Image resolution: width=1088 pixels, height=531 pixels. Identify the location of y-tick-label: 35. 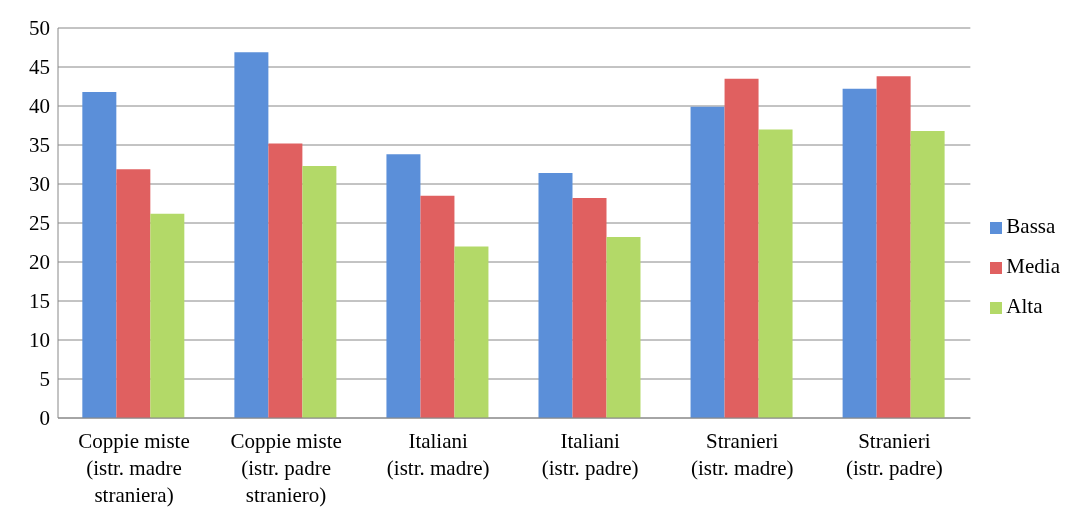
(39, 145).